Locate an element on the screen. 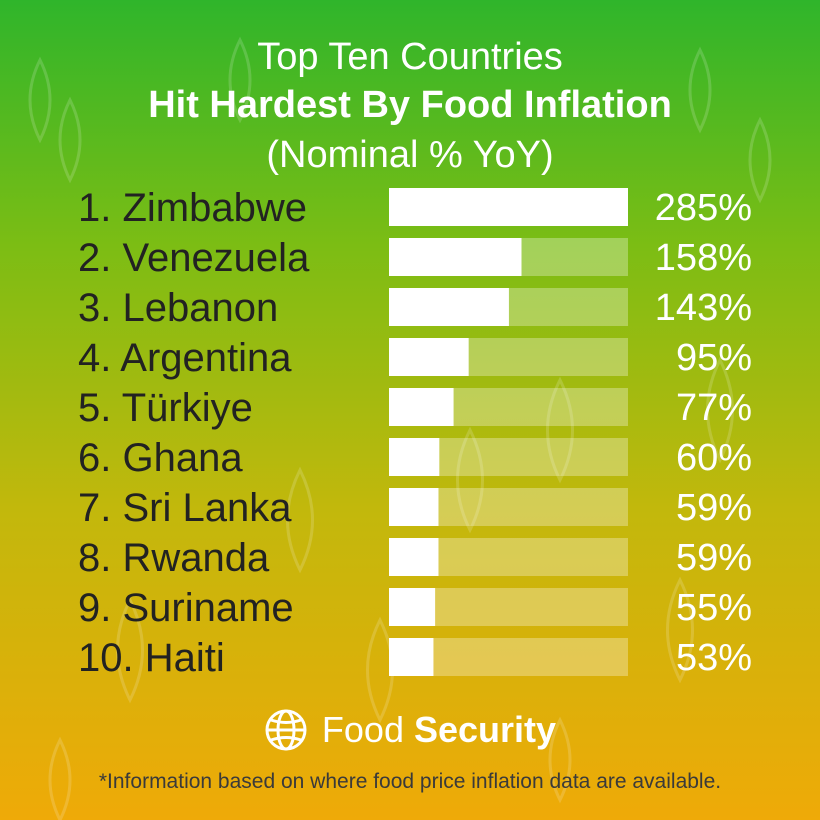 The width and height of the screenshot is (820, 820). country-label: 2. Venezuela is located at coordinates (194, 258).